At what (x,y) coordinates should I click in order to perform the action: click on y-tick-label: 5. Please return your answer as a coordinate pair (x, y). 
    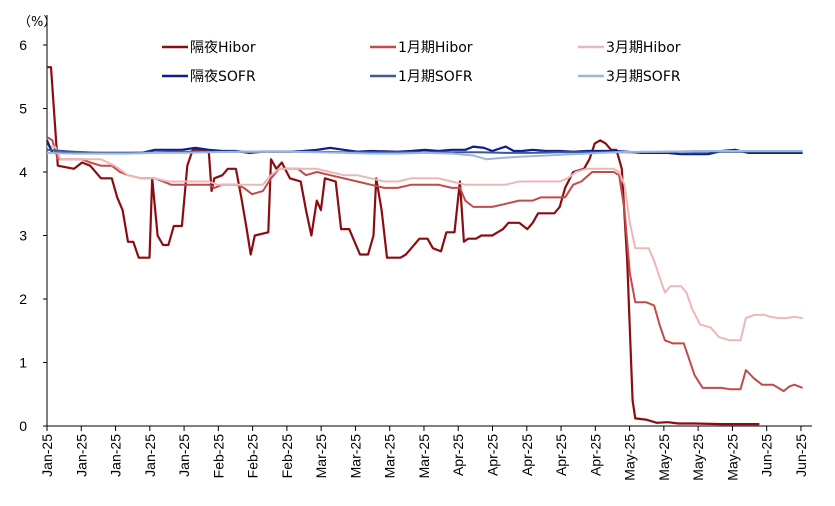
    Looking at the image, I should click on (23, 109).